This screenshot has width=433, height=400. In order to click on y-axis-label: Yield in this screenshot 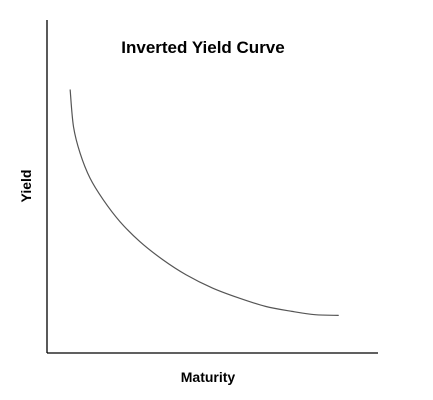, I will do `click(26, 186)`.